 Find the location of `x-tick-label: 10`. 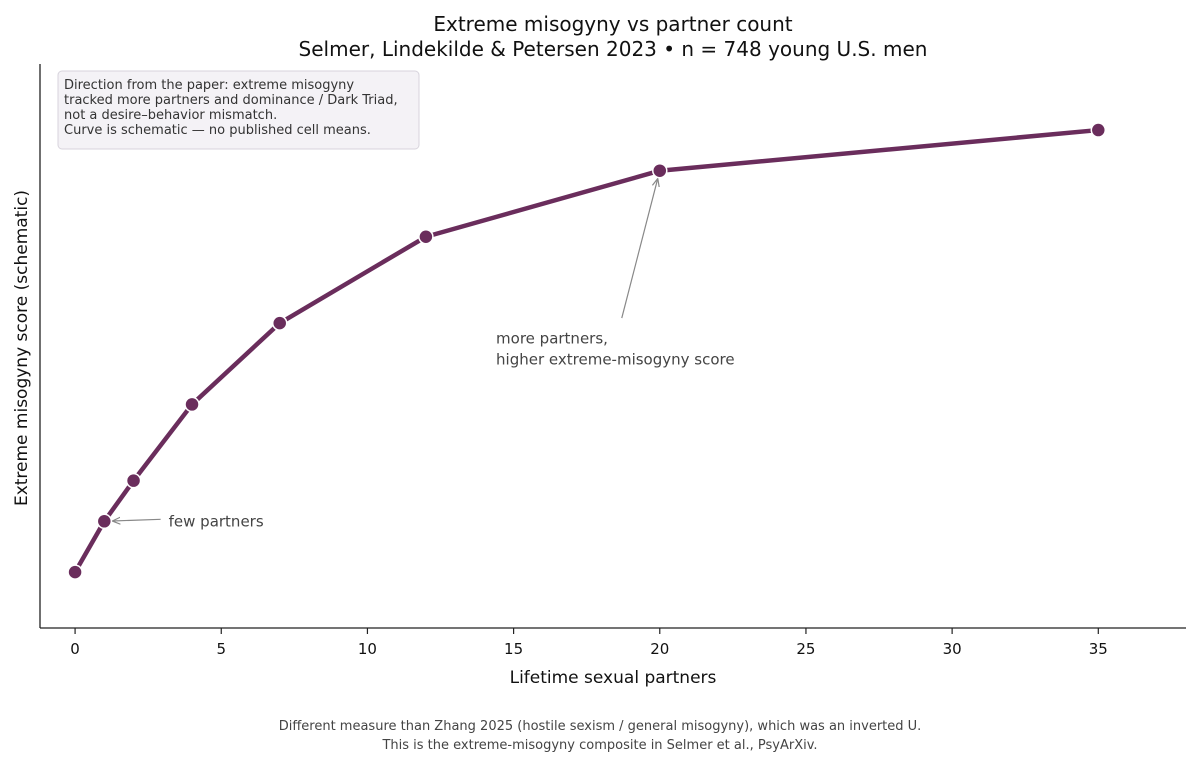

x-tick-label: 10 is located at coordinates (367, 649).